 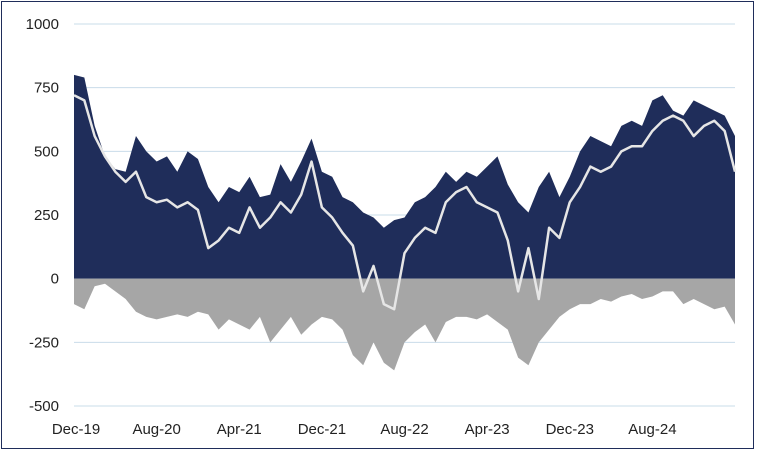 What do you see at coordinates (156, 429) in the screenshot?
I see `x-tick-label: Aug-20` at bounding box center [156, 429].